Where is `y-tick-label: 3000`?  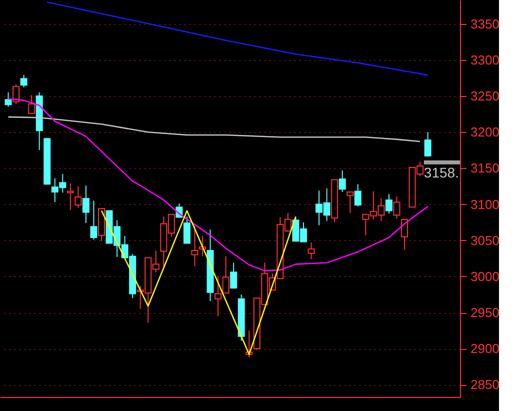 y-tick-label: 3000 is located at coordinates (485, 276).